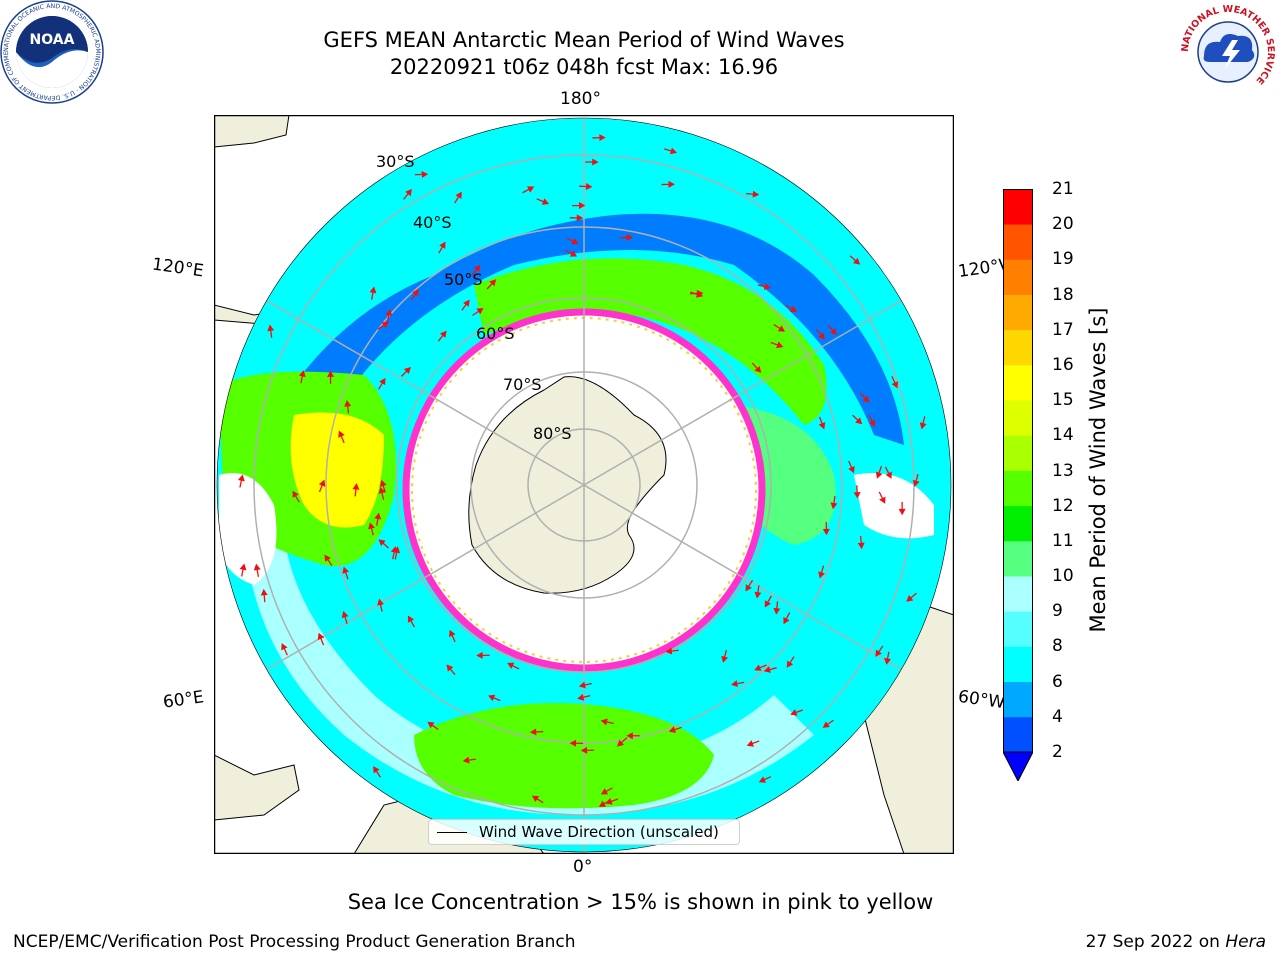  Describe the element at coordinates (1063, 470) in the screenshot. I see `colorbar-tick-label: 13` at that location.